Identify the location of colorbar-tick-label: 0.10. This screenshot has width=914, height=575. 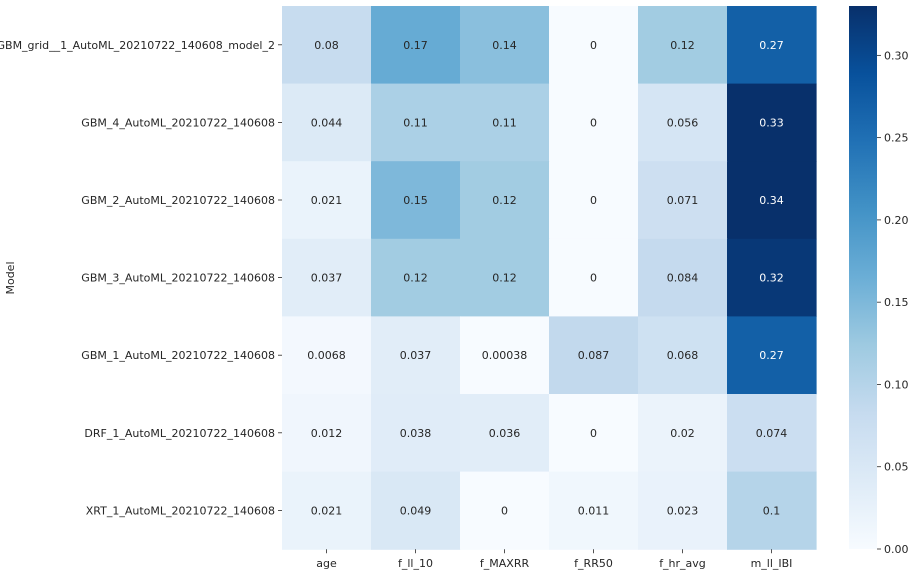
(896, 384).